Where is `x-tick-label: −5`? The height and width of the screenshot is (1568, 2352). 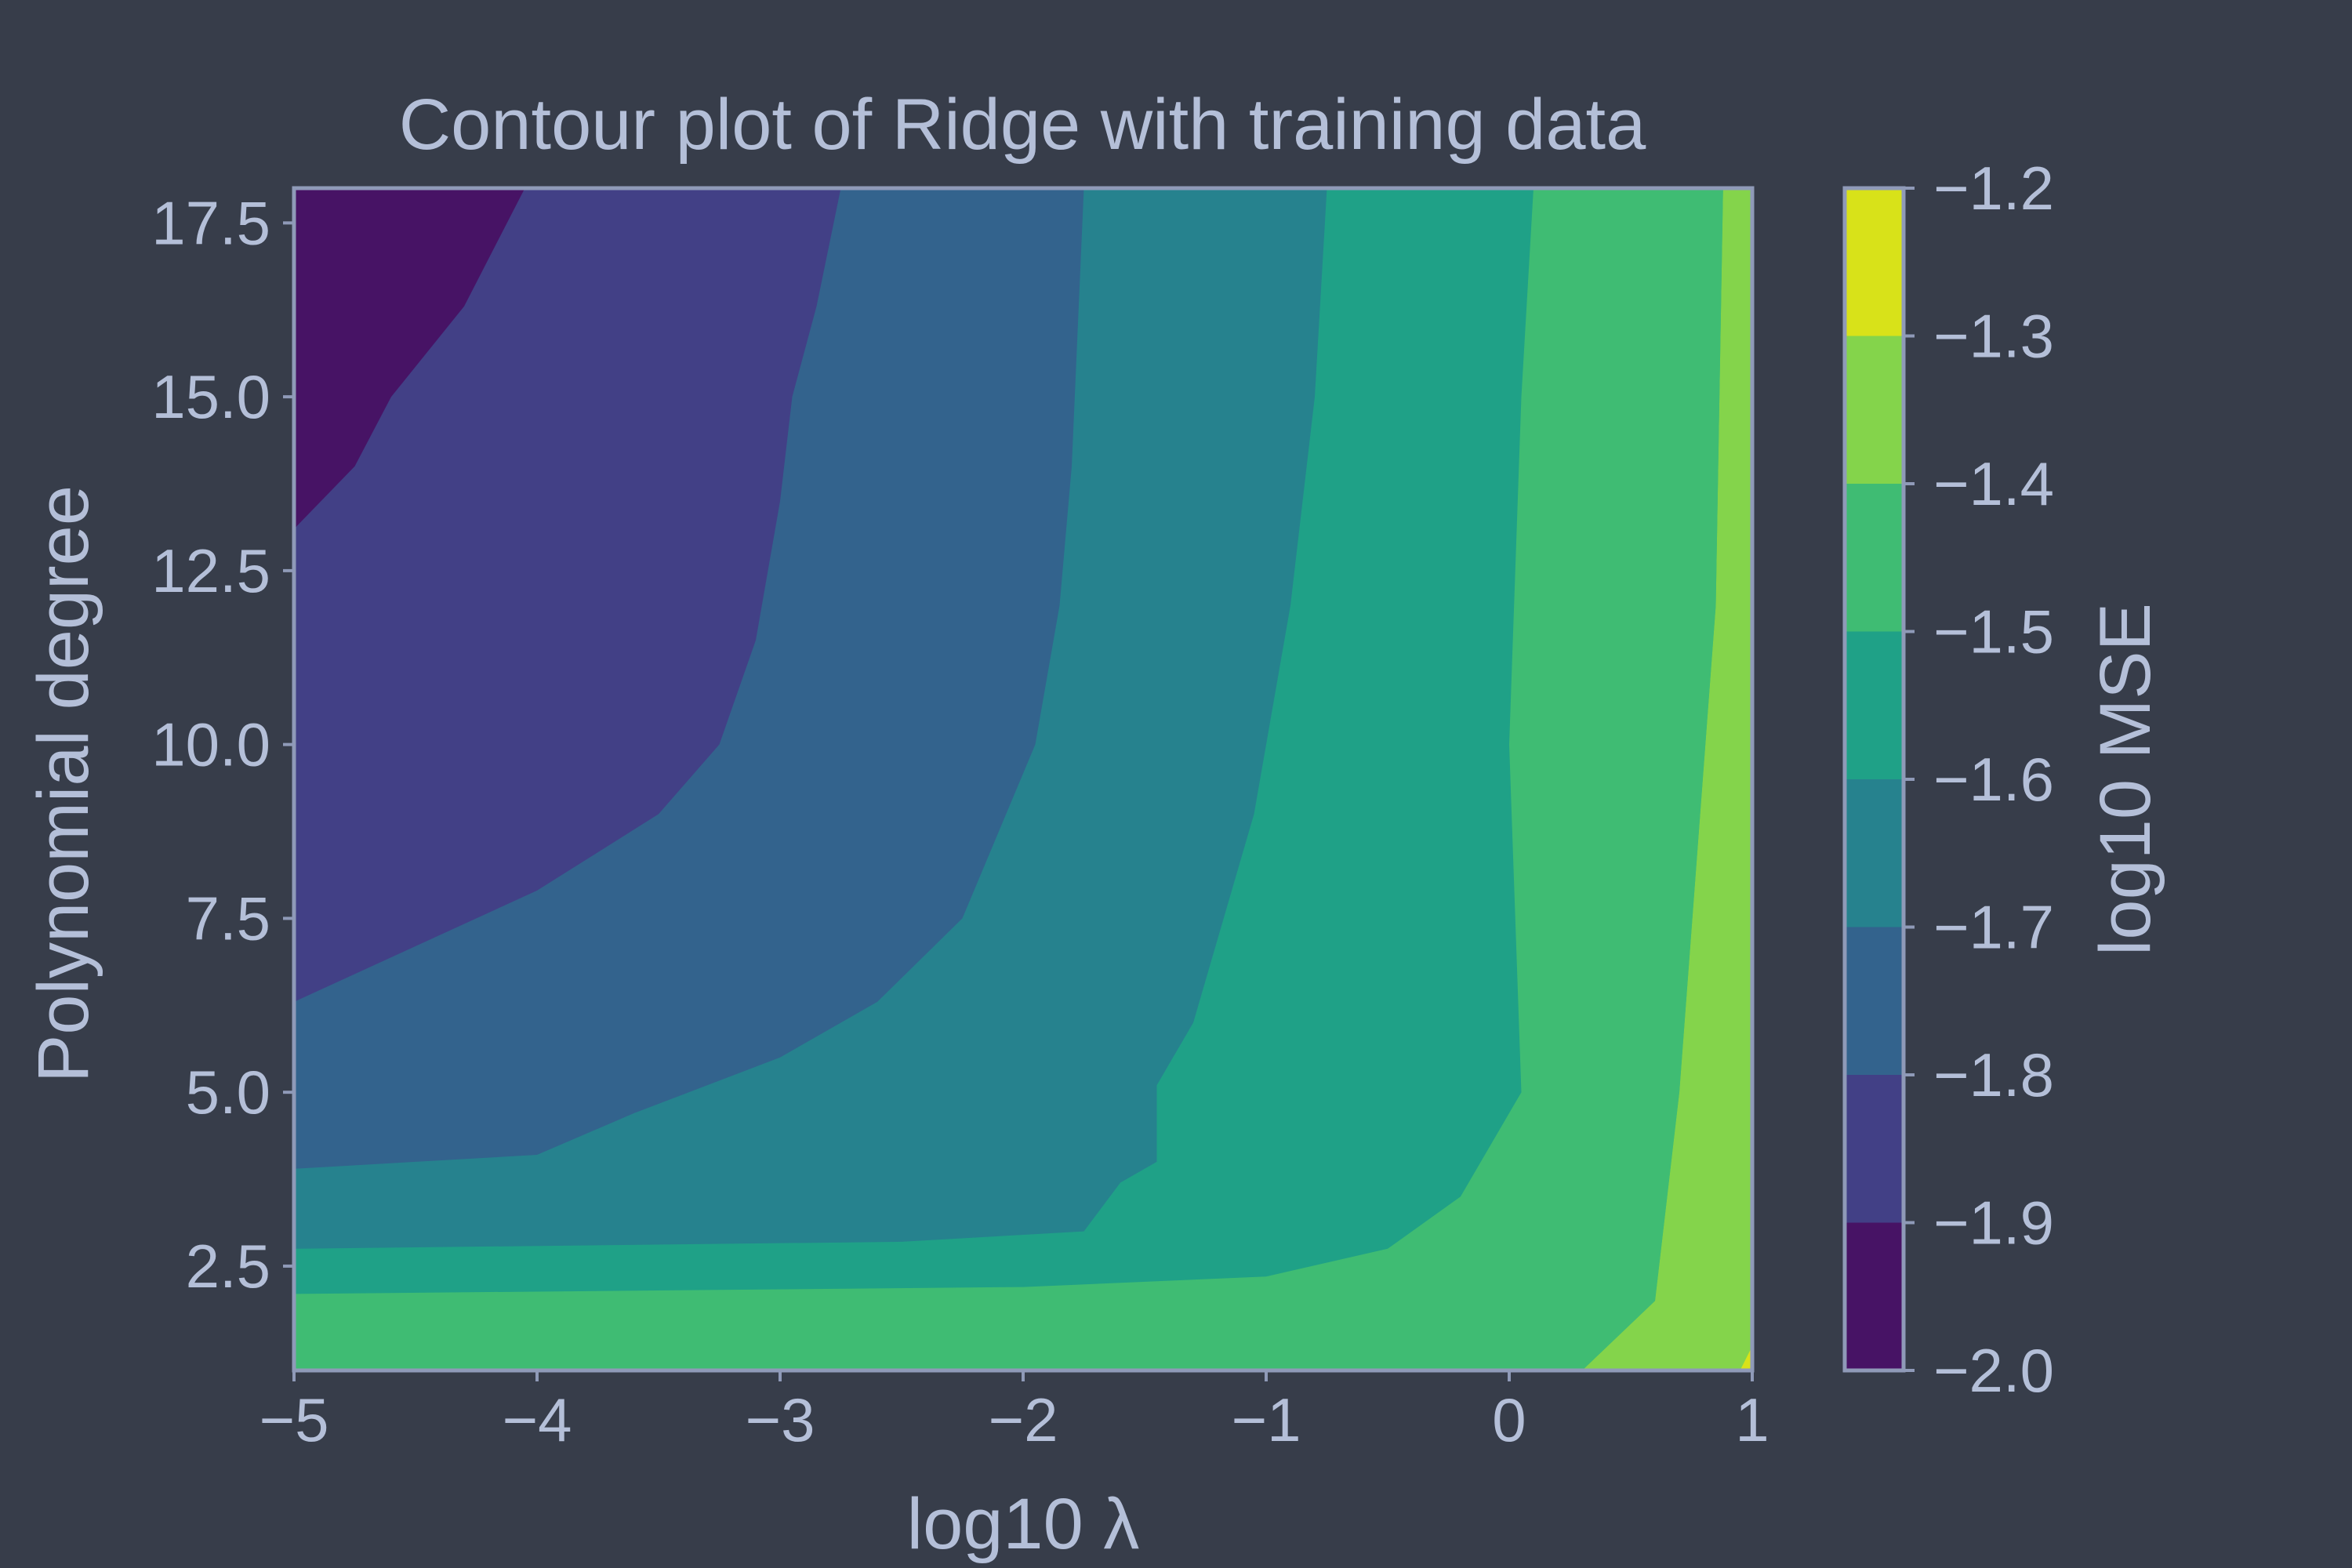
x-tick-label: −5 is located at coordinates (294, 1419).